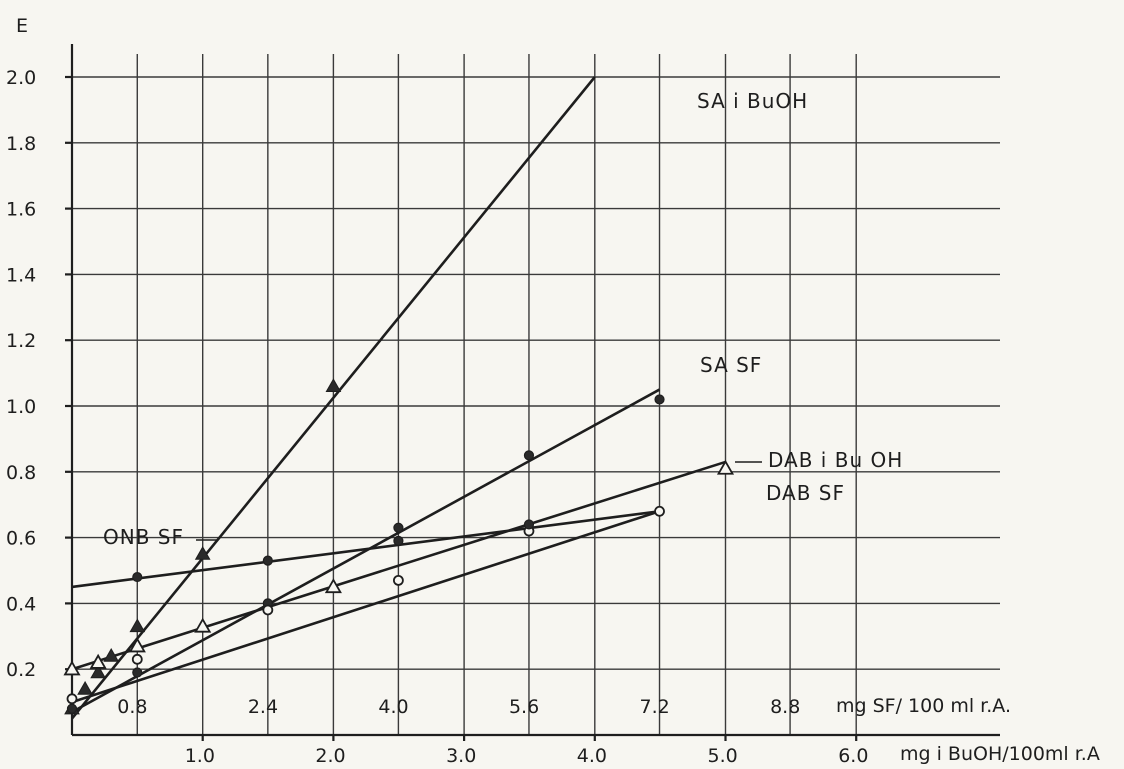  Describe the element at coordinates (98, 671) in the screenshot. I see `data-point-s0-p2` at that location.